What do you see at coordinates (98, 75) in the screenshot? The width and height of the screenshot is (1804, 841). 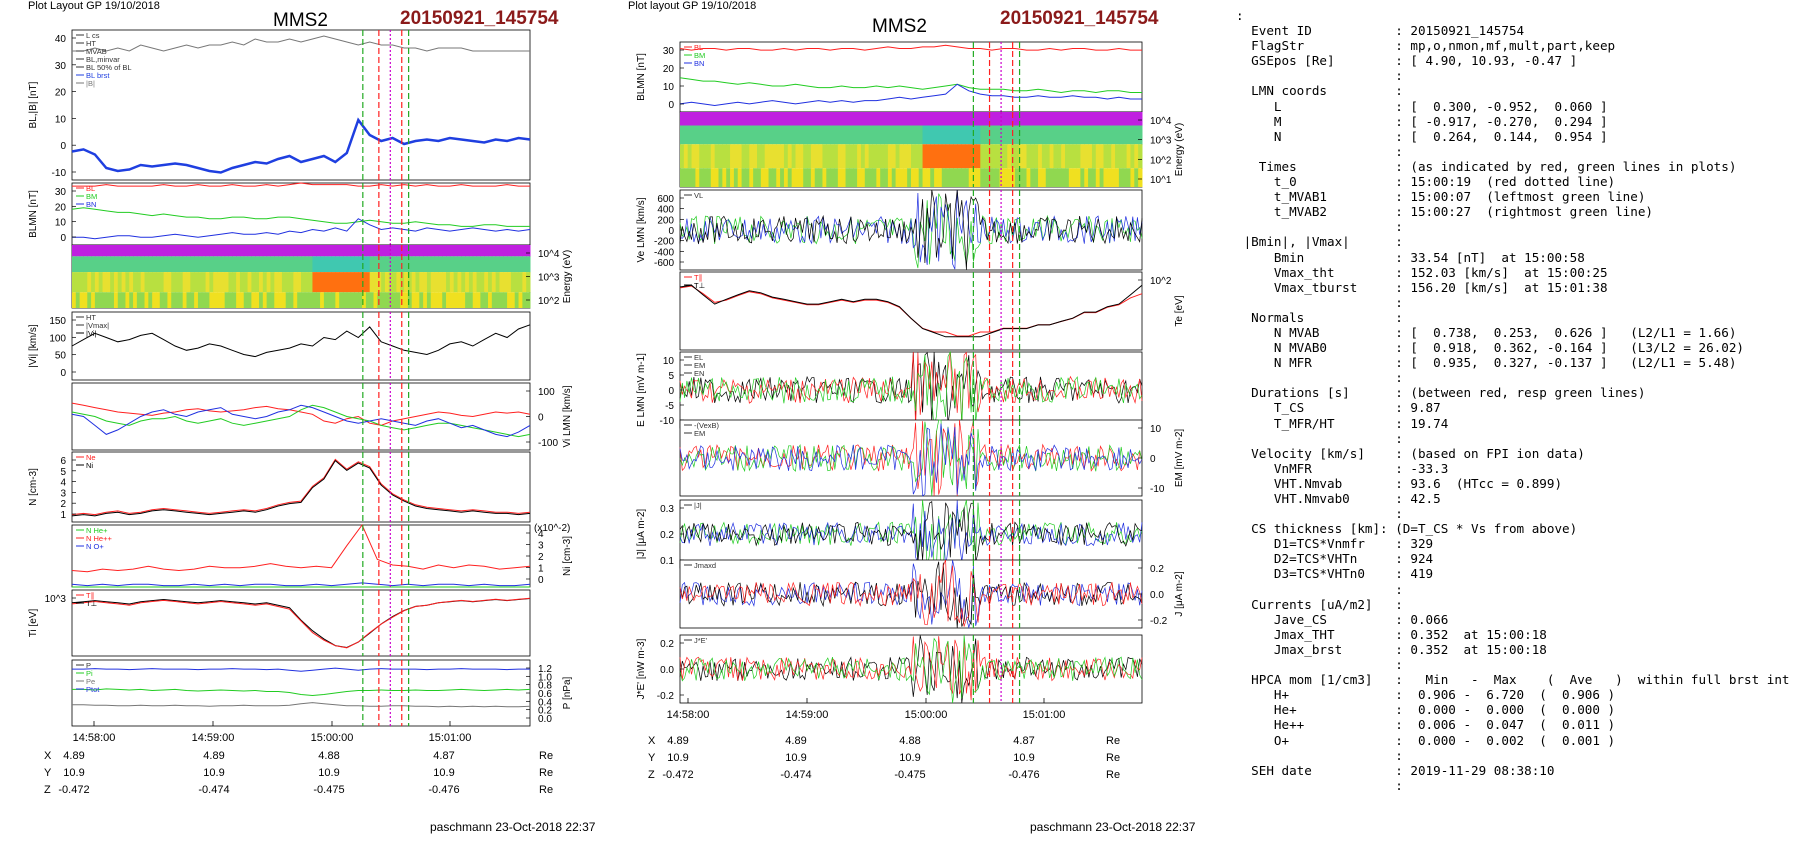 I see `legend-entry: BL brst` at bounding box center [98, 75].